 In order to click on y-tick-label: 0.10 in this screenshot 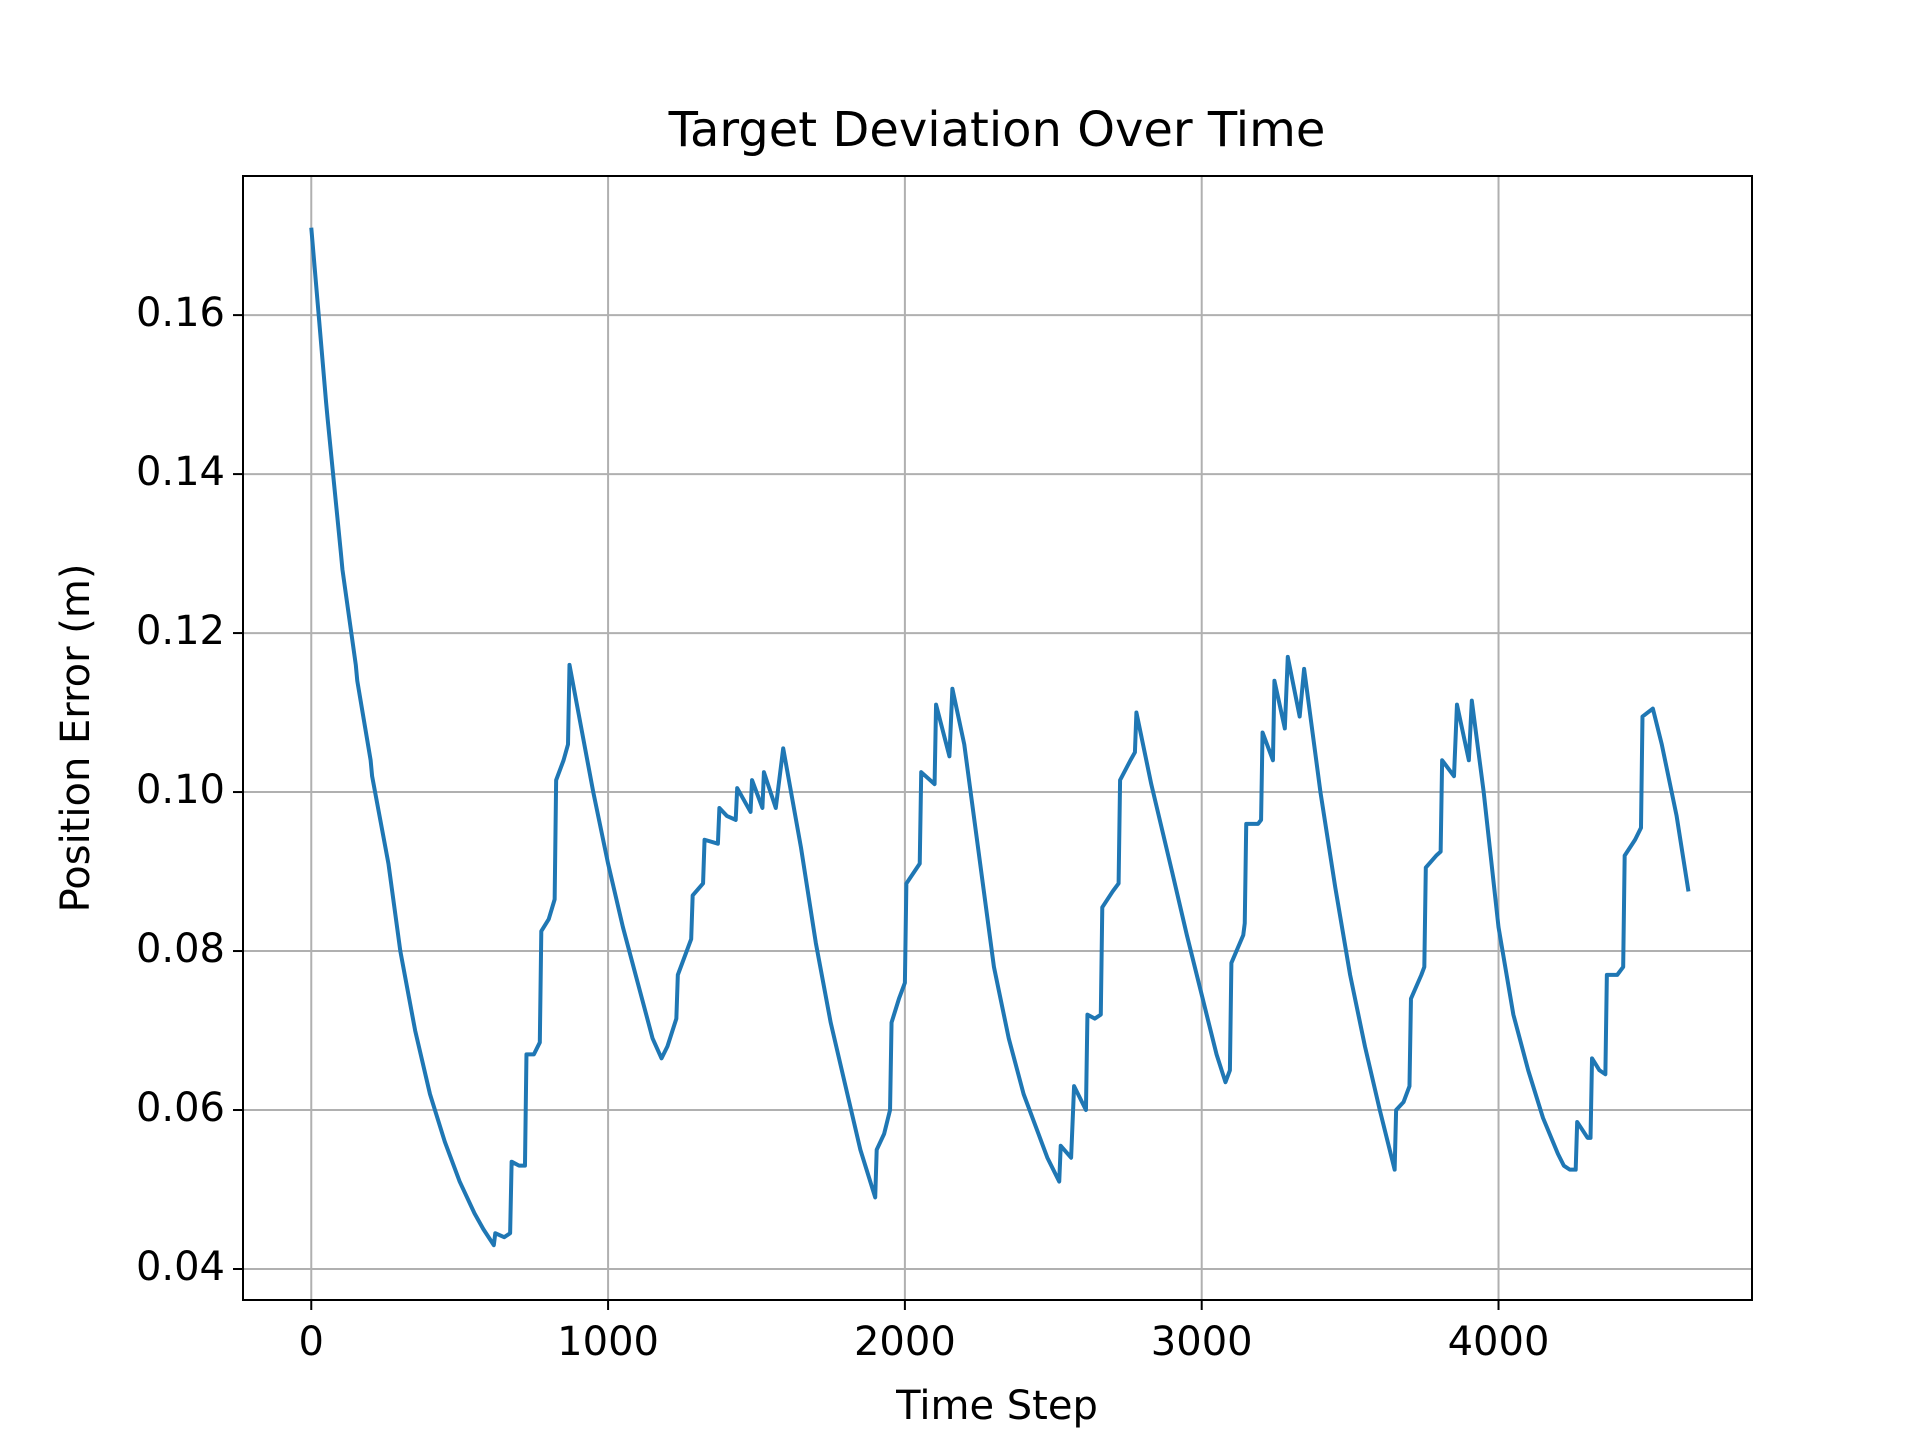, I will do `click(180, 790)`.